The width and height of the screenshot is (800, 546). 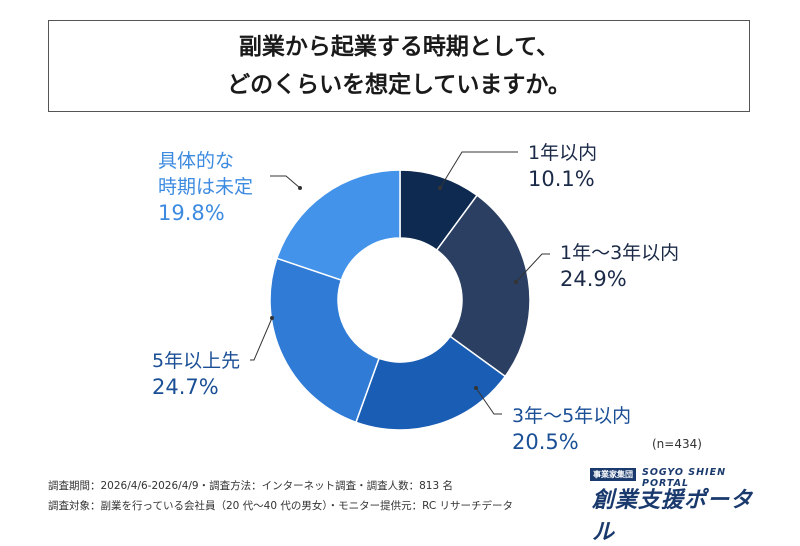 What do you see at coordinates (185, 387) in the screenshot?
I see `slice-label-4-value: 24.7%` at bounding box center [185, 387].